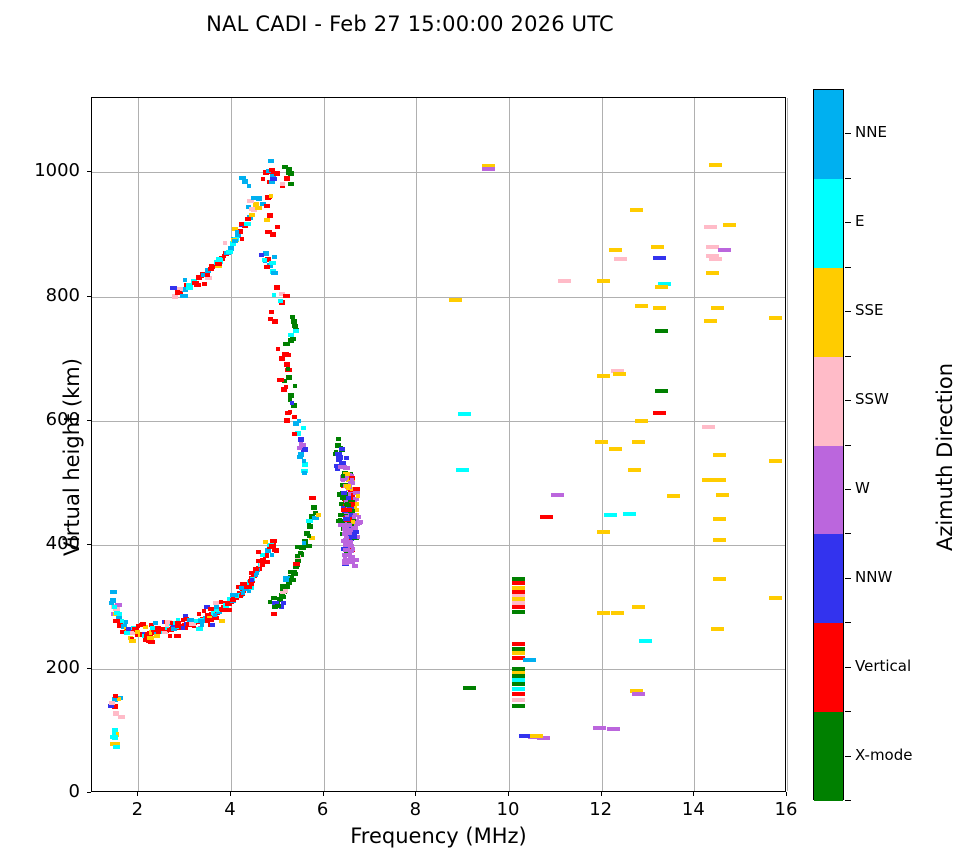 The width and height of the screenshot is (958, 857). What do you see at coordinates (872, 399) in the screenshot?
I see `colorbar-label-ssw: SSW` at bounding box center [872, 399].